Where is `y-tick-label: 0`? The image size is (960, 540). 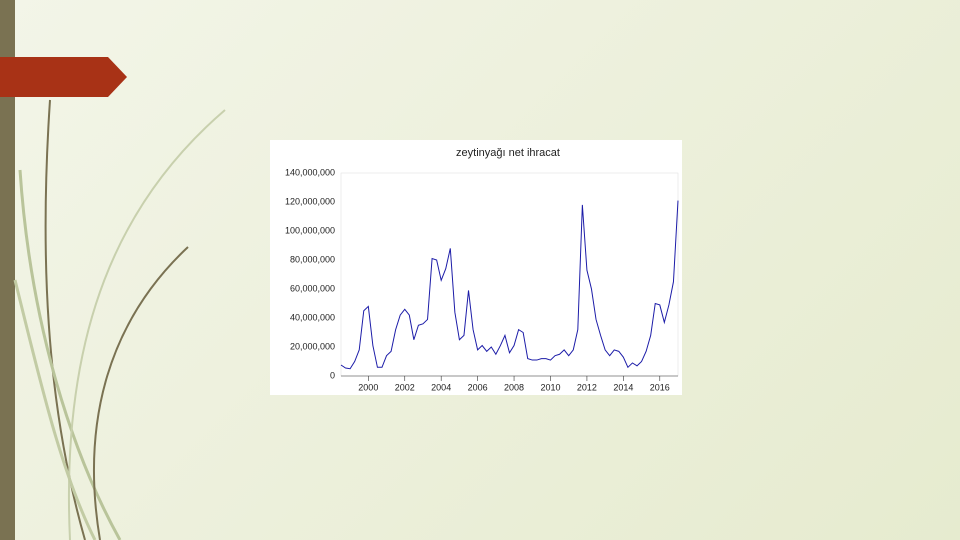
y-tick-label: 0 is located at coordinates (332, 375).